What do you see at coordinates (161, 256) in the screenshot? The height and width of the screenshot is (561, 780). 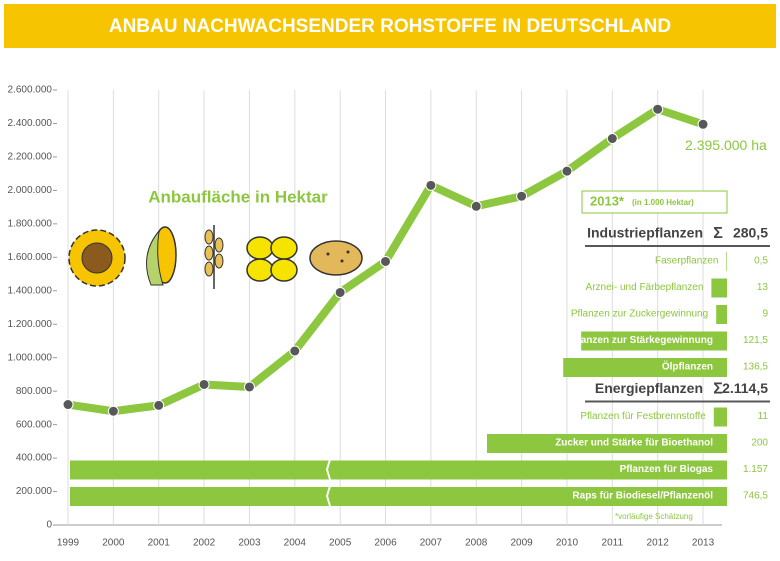 I see `corn-icon` at bounding box center [161, 256].